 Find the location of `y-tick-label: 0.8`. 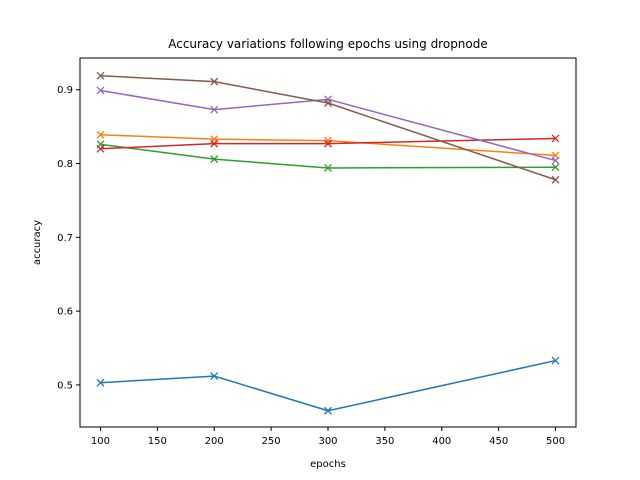

y-tick-label: 0.8 is located at coordinates (65, 164).